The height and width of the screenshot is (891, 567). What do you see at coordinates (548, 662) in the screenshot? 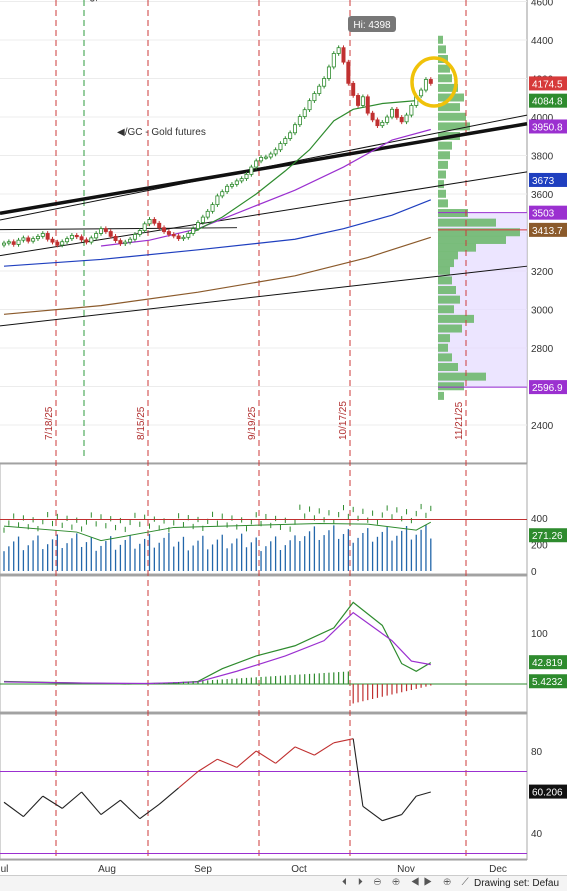
I see `macd-value-box` at bounding box center [548, 662].